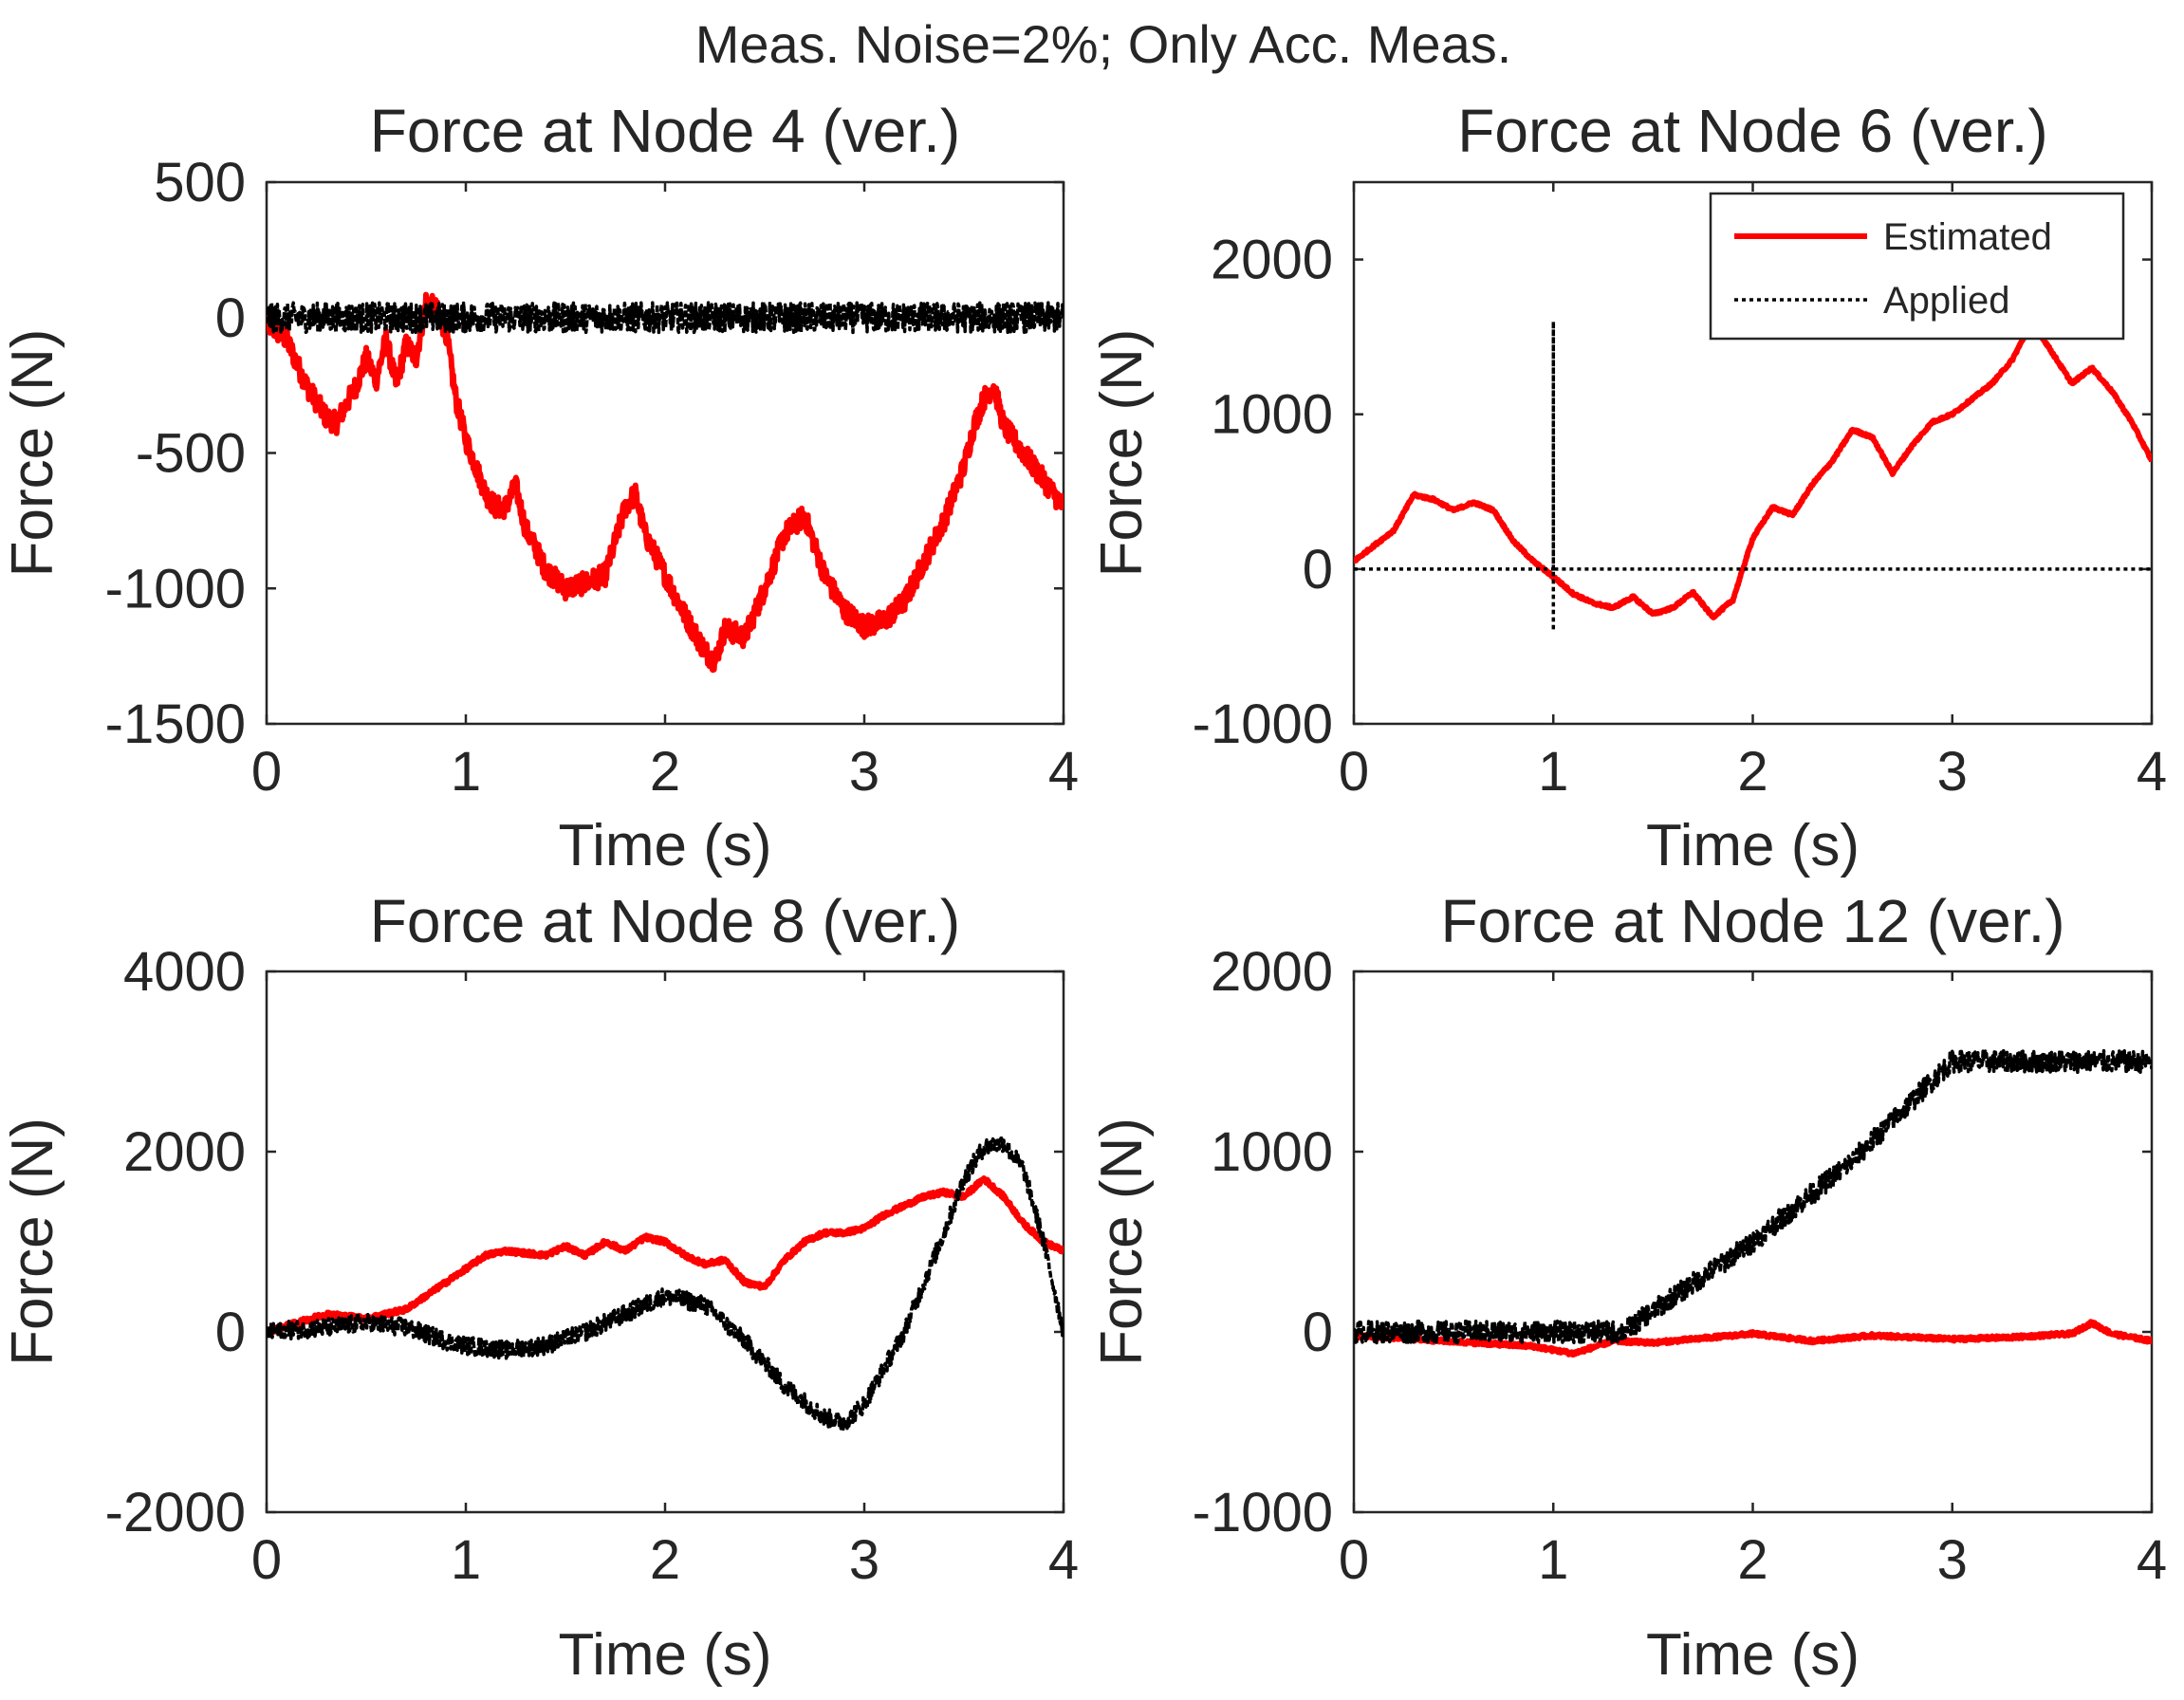  What do you see at coordinates (665, 921) in the screenshot?
I see `panel-title: Force at Node 8 (ver.)` at bounding box center [665, 921].